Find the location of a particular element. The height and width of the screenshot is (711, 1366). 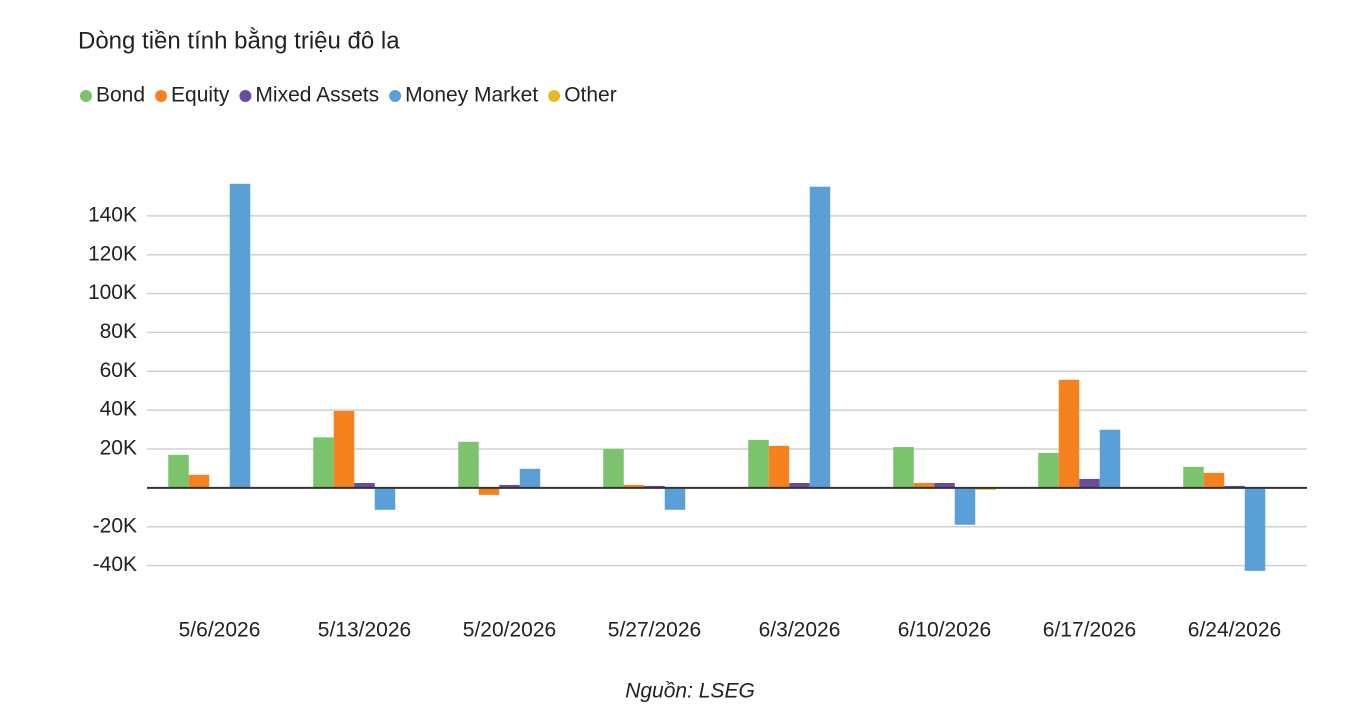

y-tick-label: -40K is located at coordinates (115, 564).